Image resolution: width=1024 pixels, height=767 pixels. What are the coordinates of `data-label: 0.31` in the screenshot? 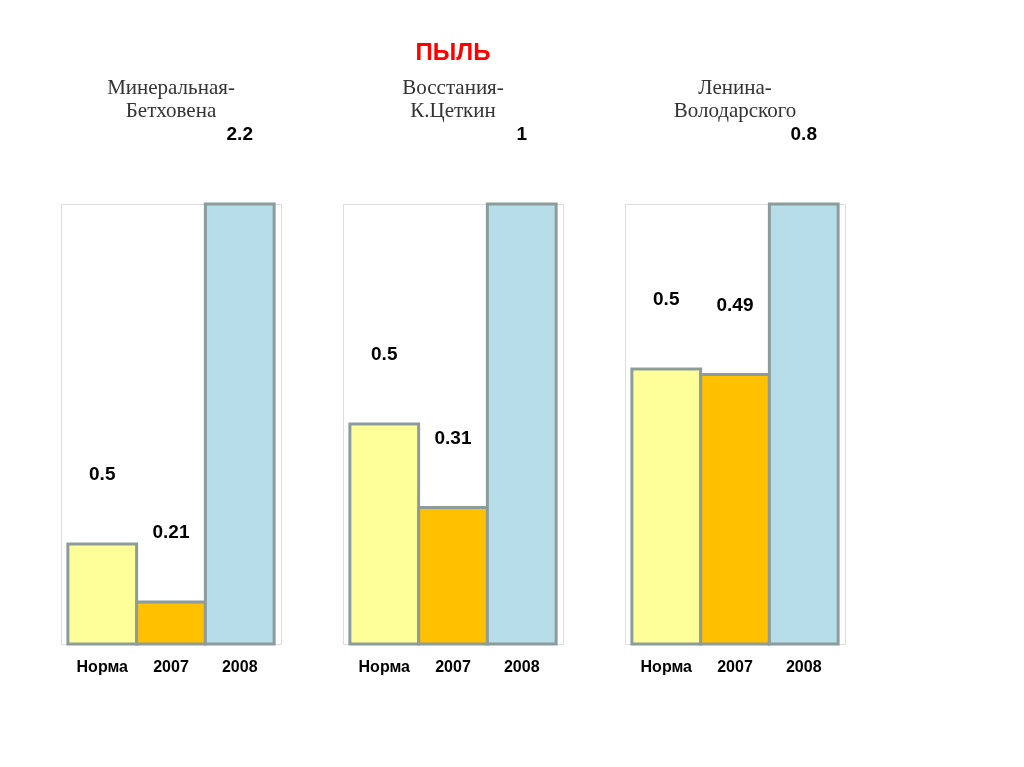 It's located at (453, 437).